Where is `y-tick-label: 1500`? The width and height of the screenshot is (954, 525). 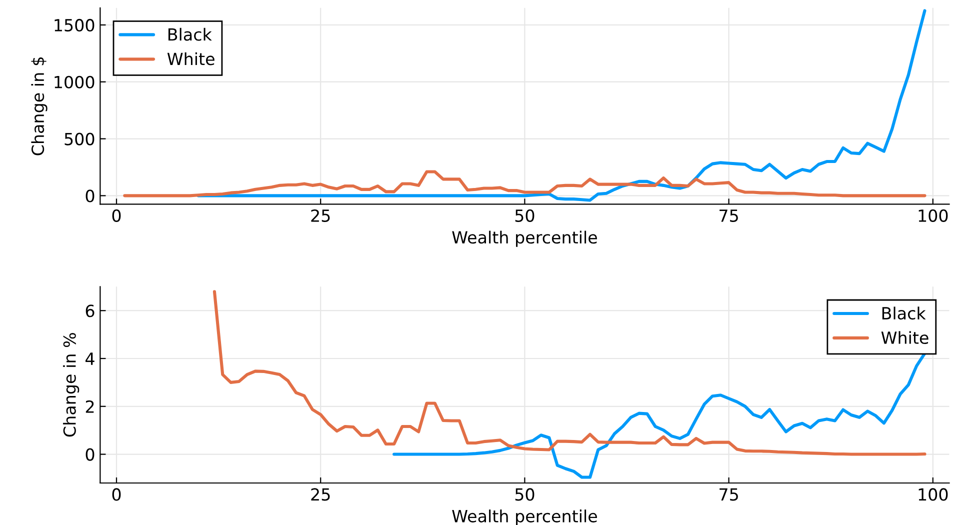 y-tick-label: 1500 is located at coordinates (74, 25).